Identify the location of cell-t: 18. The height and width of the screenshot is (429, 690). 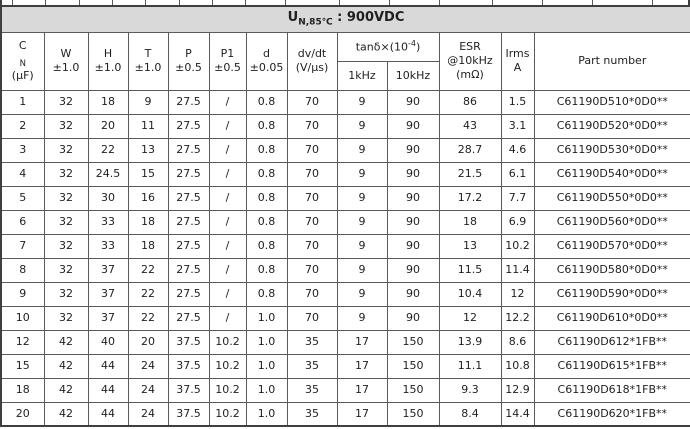
(148, 246).